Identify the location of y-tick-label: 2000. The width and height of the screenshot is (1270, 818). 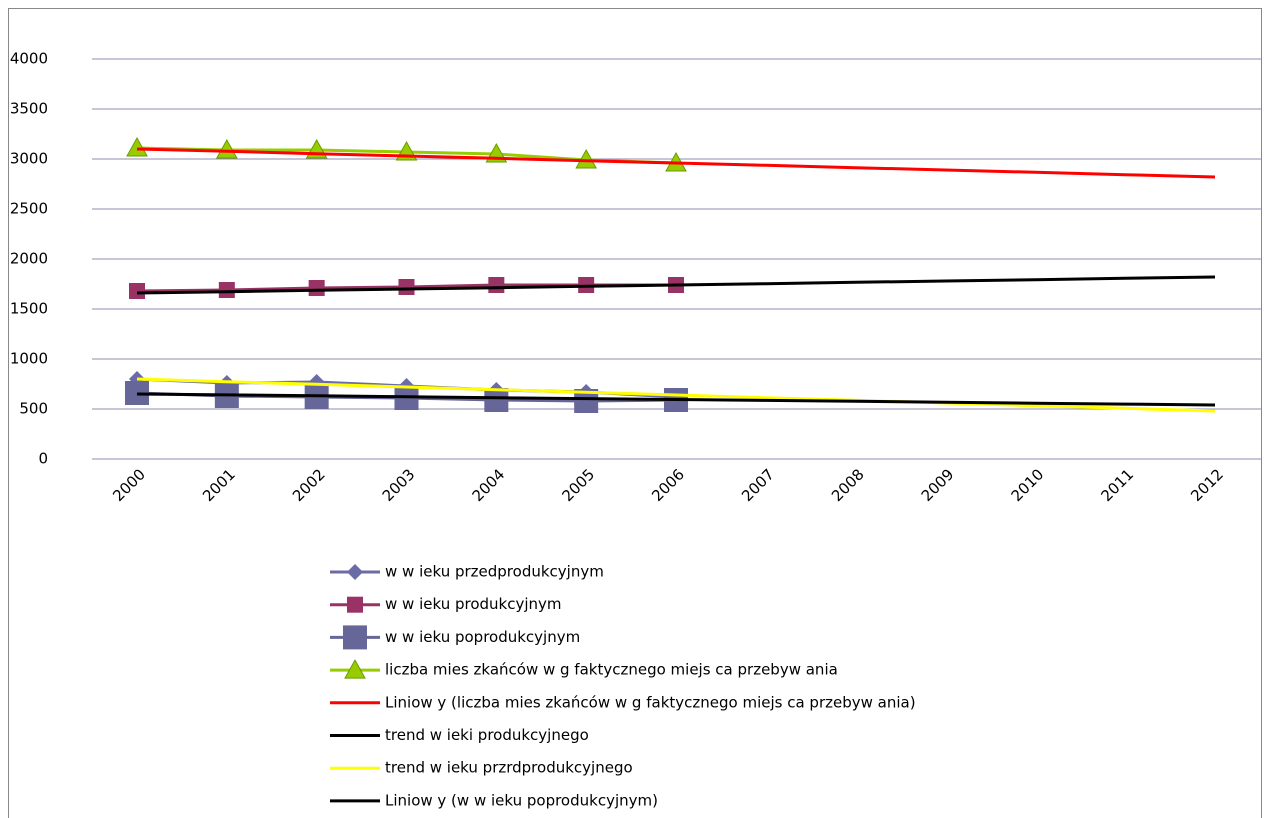
(29, 259).